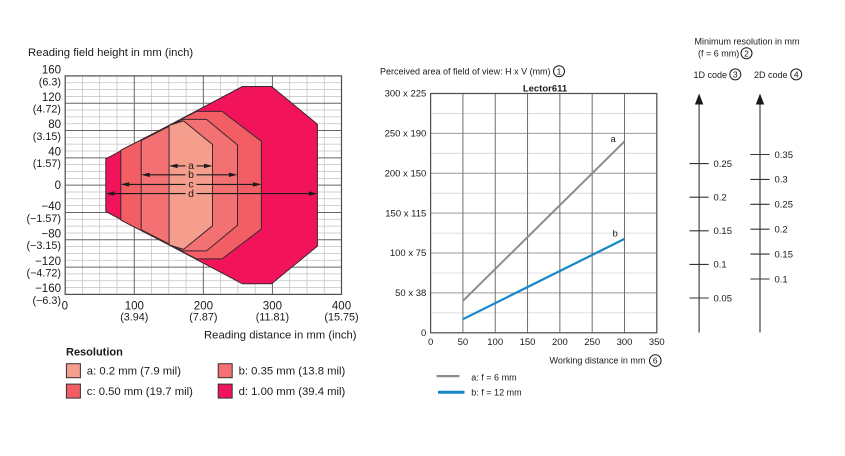 This screenshot has width=845, height=456. Describe the element at coordinates (528, 342) in the screenshot. I see `svg-text: 150` at that location.